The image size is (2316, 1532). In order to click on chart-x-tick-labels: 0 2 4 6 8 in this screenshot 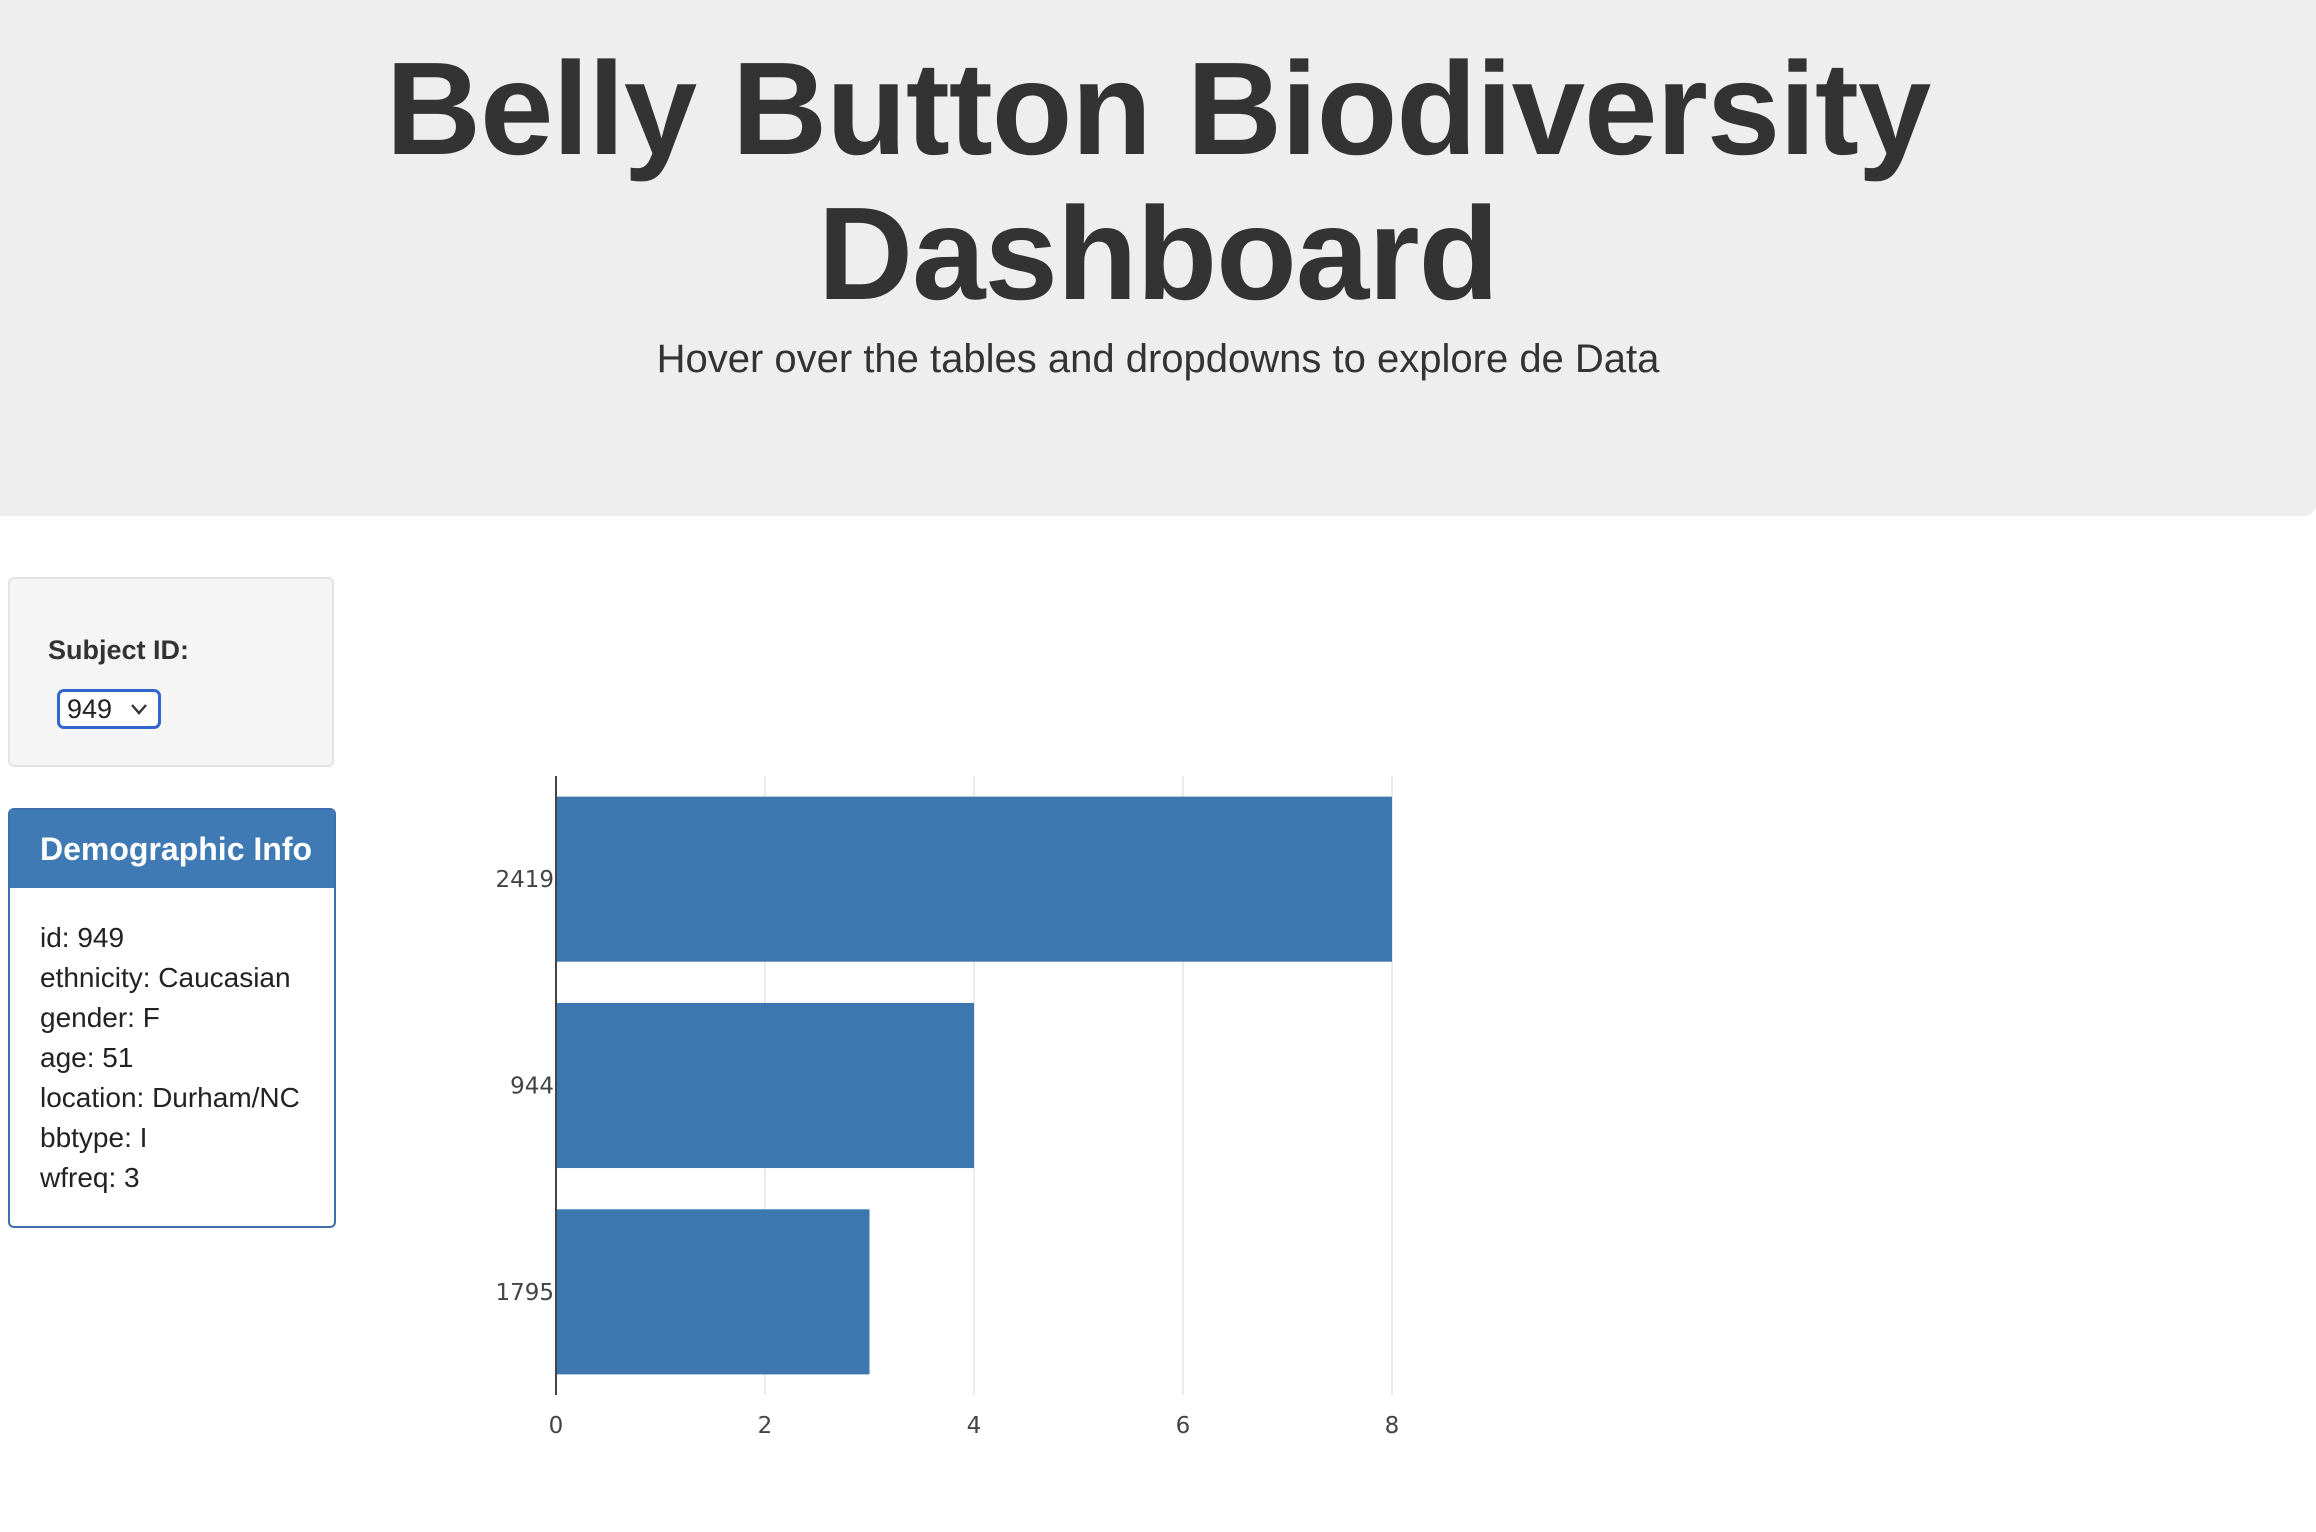, I will do `click(974, 1426)`.